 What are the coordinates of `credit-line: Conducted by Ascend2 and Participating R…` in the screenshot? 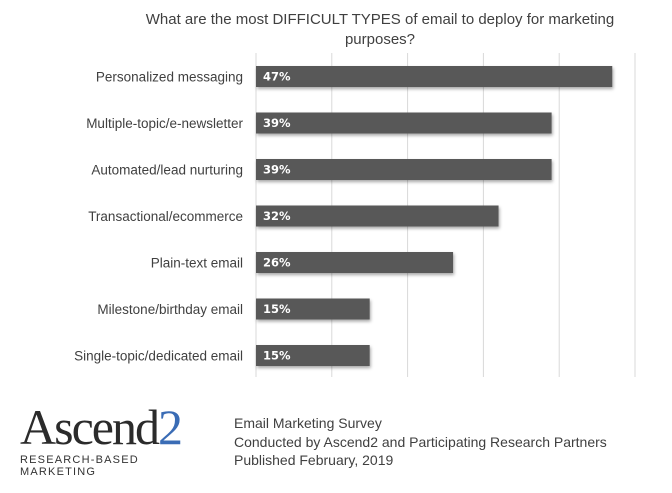 It's located at (420, 441).